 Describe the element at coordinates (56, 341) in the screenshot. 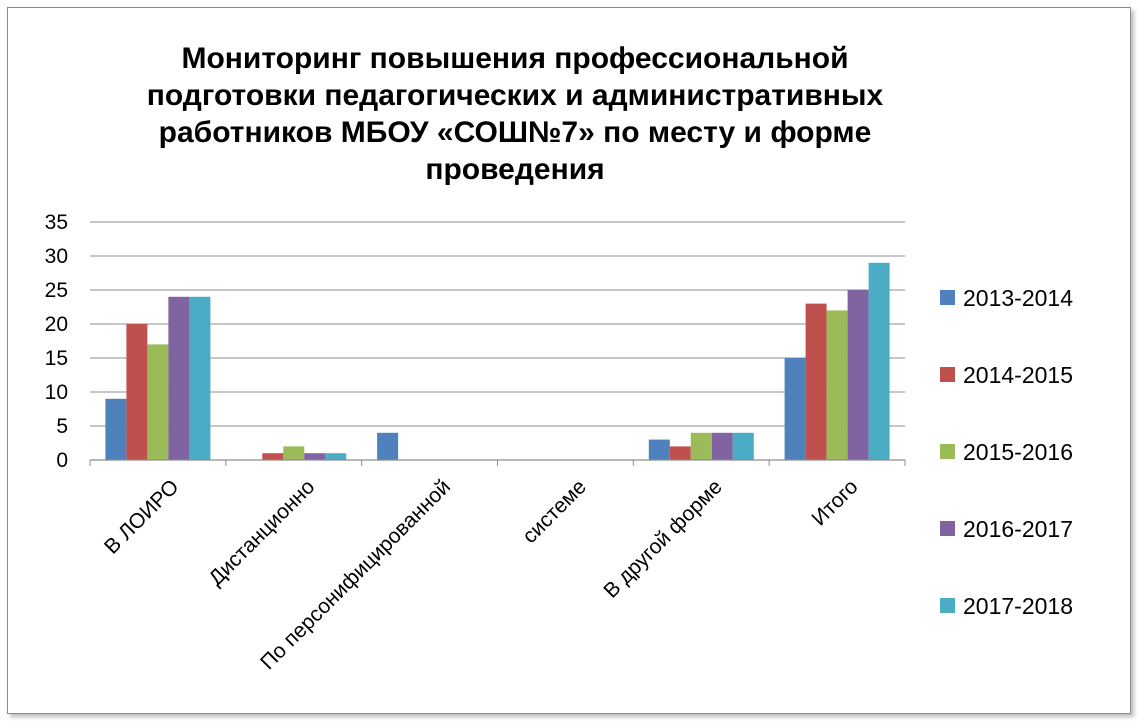

I see `y-axis-ticks: 0 5 10 15 20 25 30 35` at that location.